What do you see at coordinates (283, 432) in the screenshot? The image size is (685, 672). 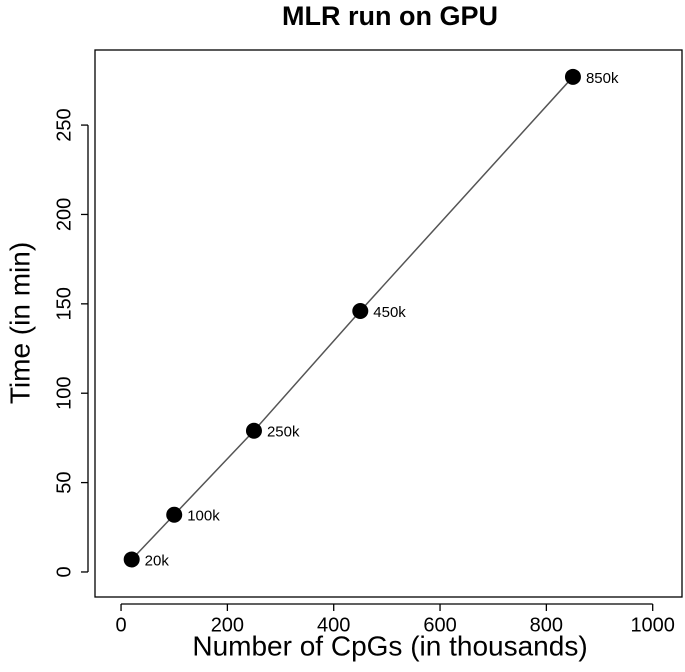 I see `point-label: 250k` at bounding box center [283, 432].